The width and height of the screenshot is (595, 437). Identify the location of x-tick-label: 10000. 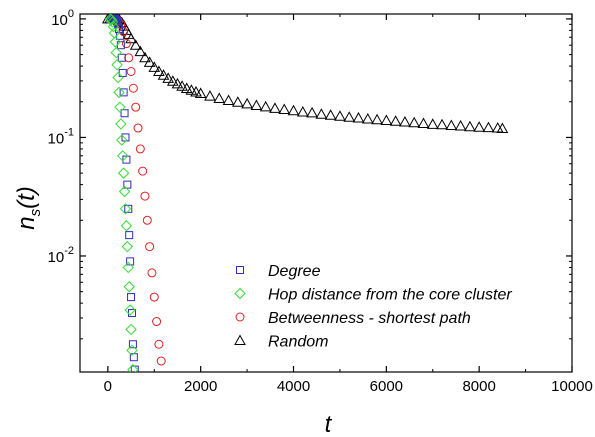
(572, 386).